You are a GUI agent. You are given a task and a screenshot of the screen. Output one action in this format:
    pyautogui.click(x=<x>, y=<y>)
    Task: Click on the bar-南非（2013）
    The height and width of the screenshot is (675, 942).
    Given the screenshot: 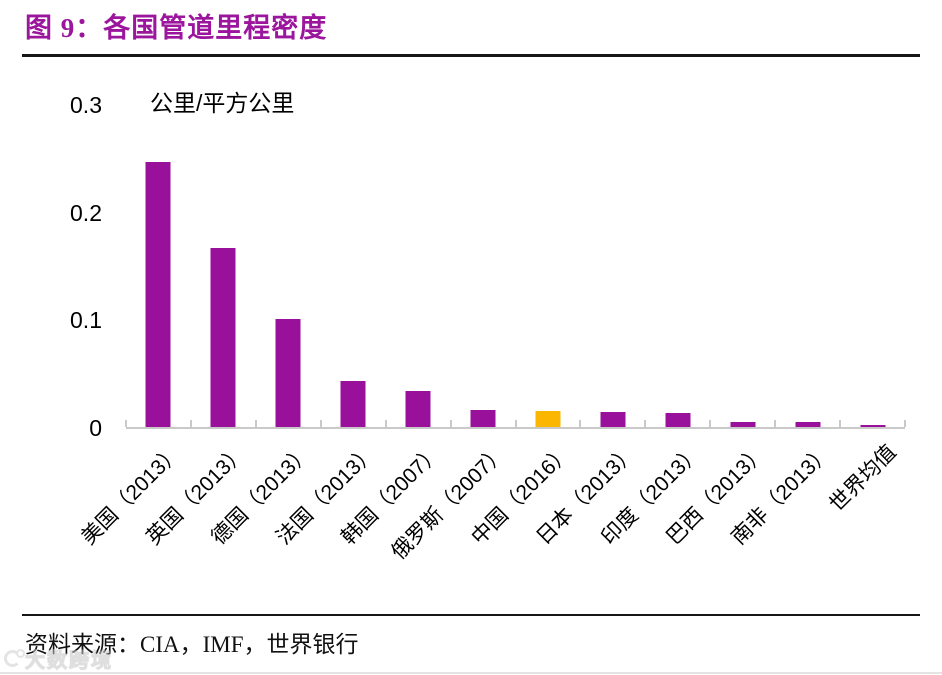 What is the action you would take?
    pyautogui.click(x=808, y=424)
    